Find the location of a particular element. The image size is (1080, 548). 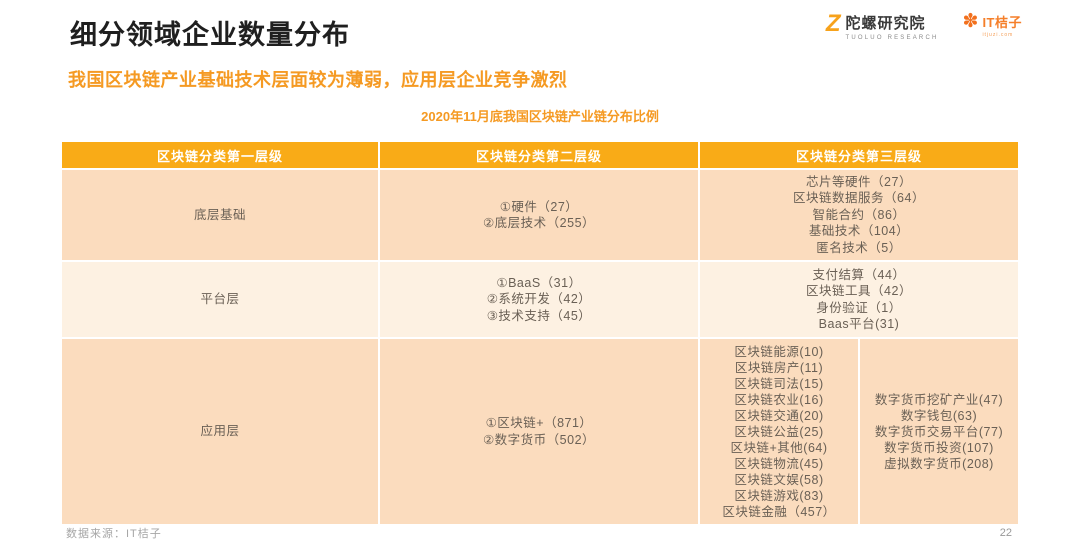

level2-item: ①区块链+（871） is located at coordinates (539, 423).